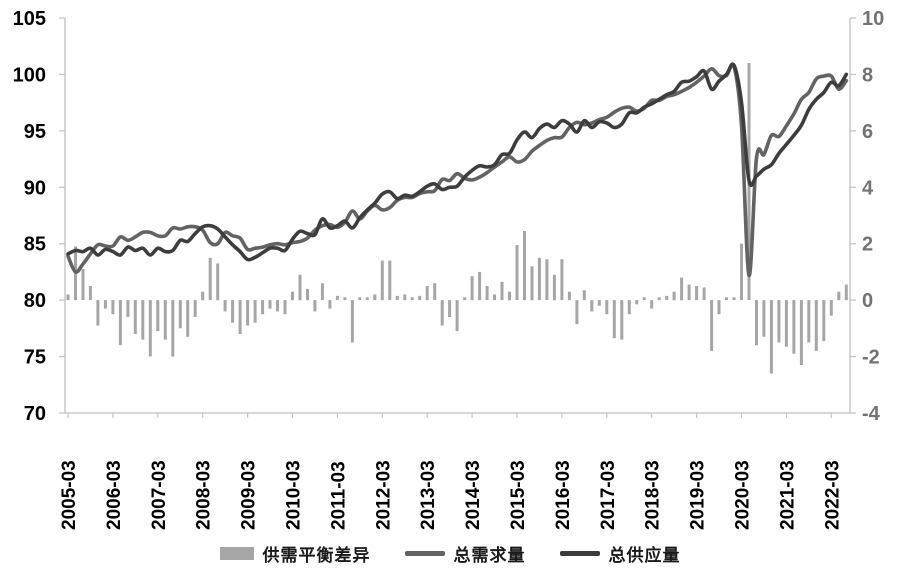 The image size is (900, 572). What do you see at coordinates (424, 553) in the screenshot?
I see `demand-line-swatch-icon` at bounding box center [424, 553].